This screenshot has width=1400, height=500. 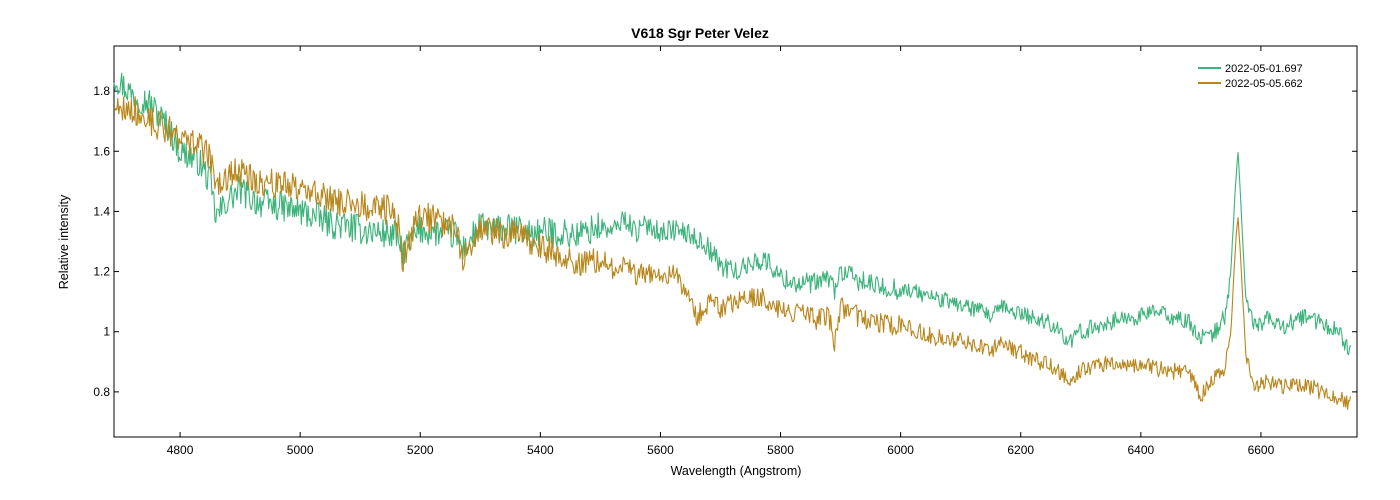 What do you see at coordinates (540, 450) in the screenshot?
I see `x-tick-label: 5400` at bounding box center [540, 450].